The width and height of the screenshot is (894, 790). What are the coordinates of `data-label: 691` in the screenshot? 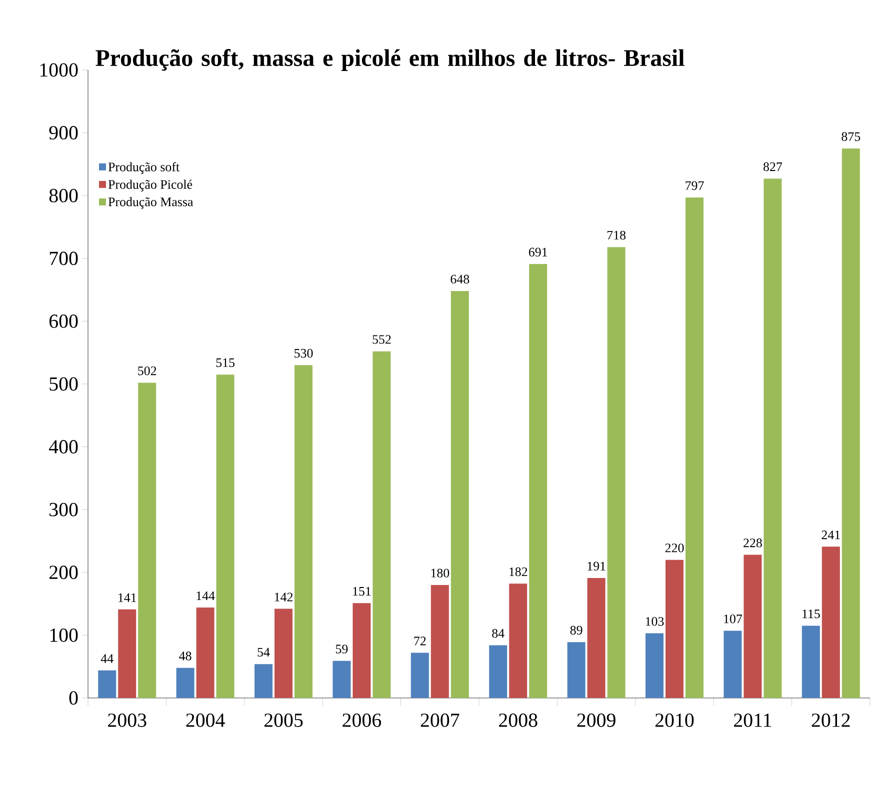 It's located at (538, 252).